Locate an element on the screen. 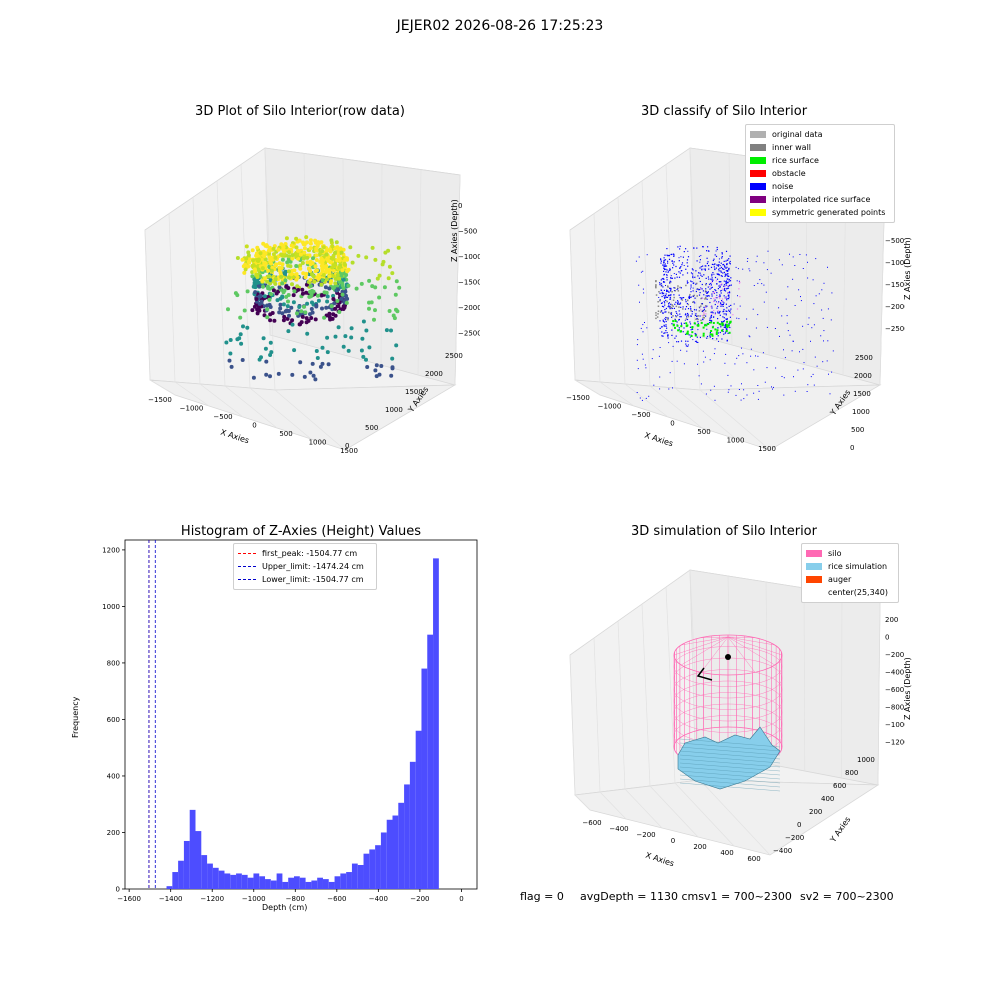 The width and height of the screenshot is (1000, 1000). y-tick-label: 800 is located at coordinates (113, 663).